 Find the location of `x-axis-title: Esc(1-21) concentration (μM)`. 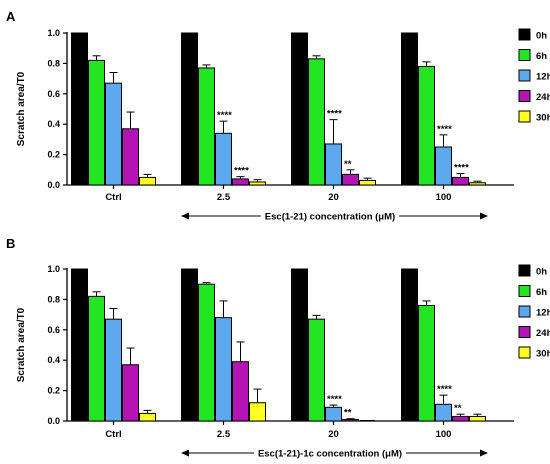

x-axis-title: Esc(1-21) concentration (μM) is located at coordinates (330, 217).